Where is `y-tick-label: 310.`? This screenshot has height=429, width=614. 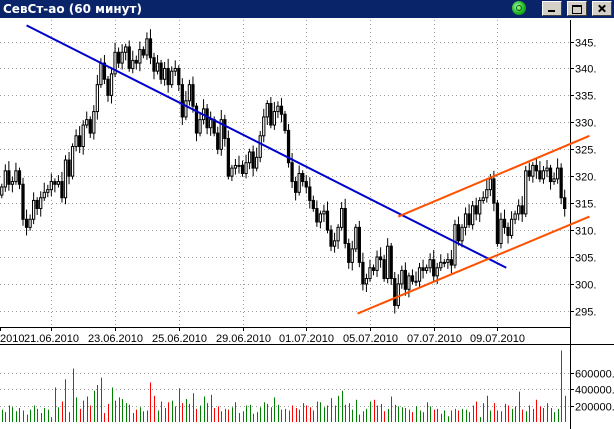
y-tick-label: 310. is located at coordinates (585, 232).